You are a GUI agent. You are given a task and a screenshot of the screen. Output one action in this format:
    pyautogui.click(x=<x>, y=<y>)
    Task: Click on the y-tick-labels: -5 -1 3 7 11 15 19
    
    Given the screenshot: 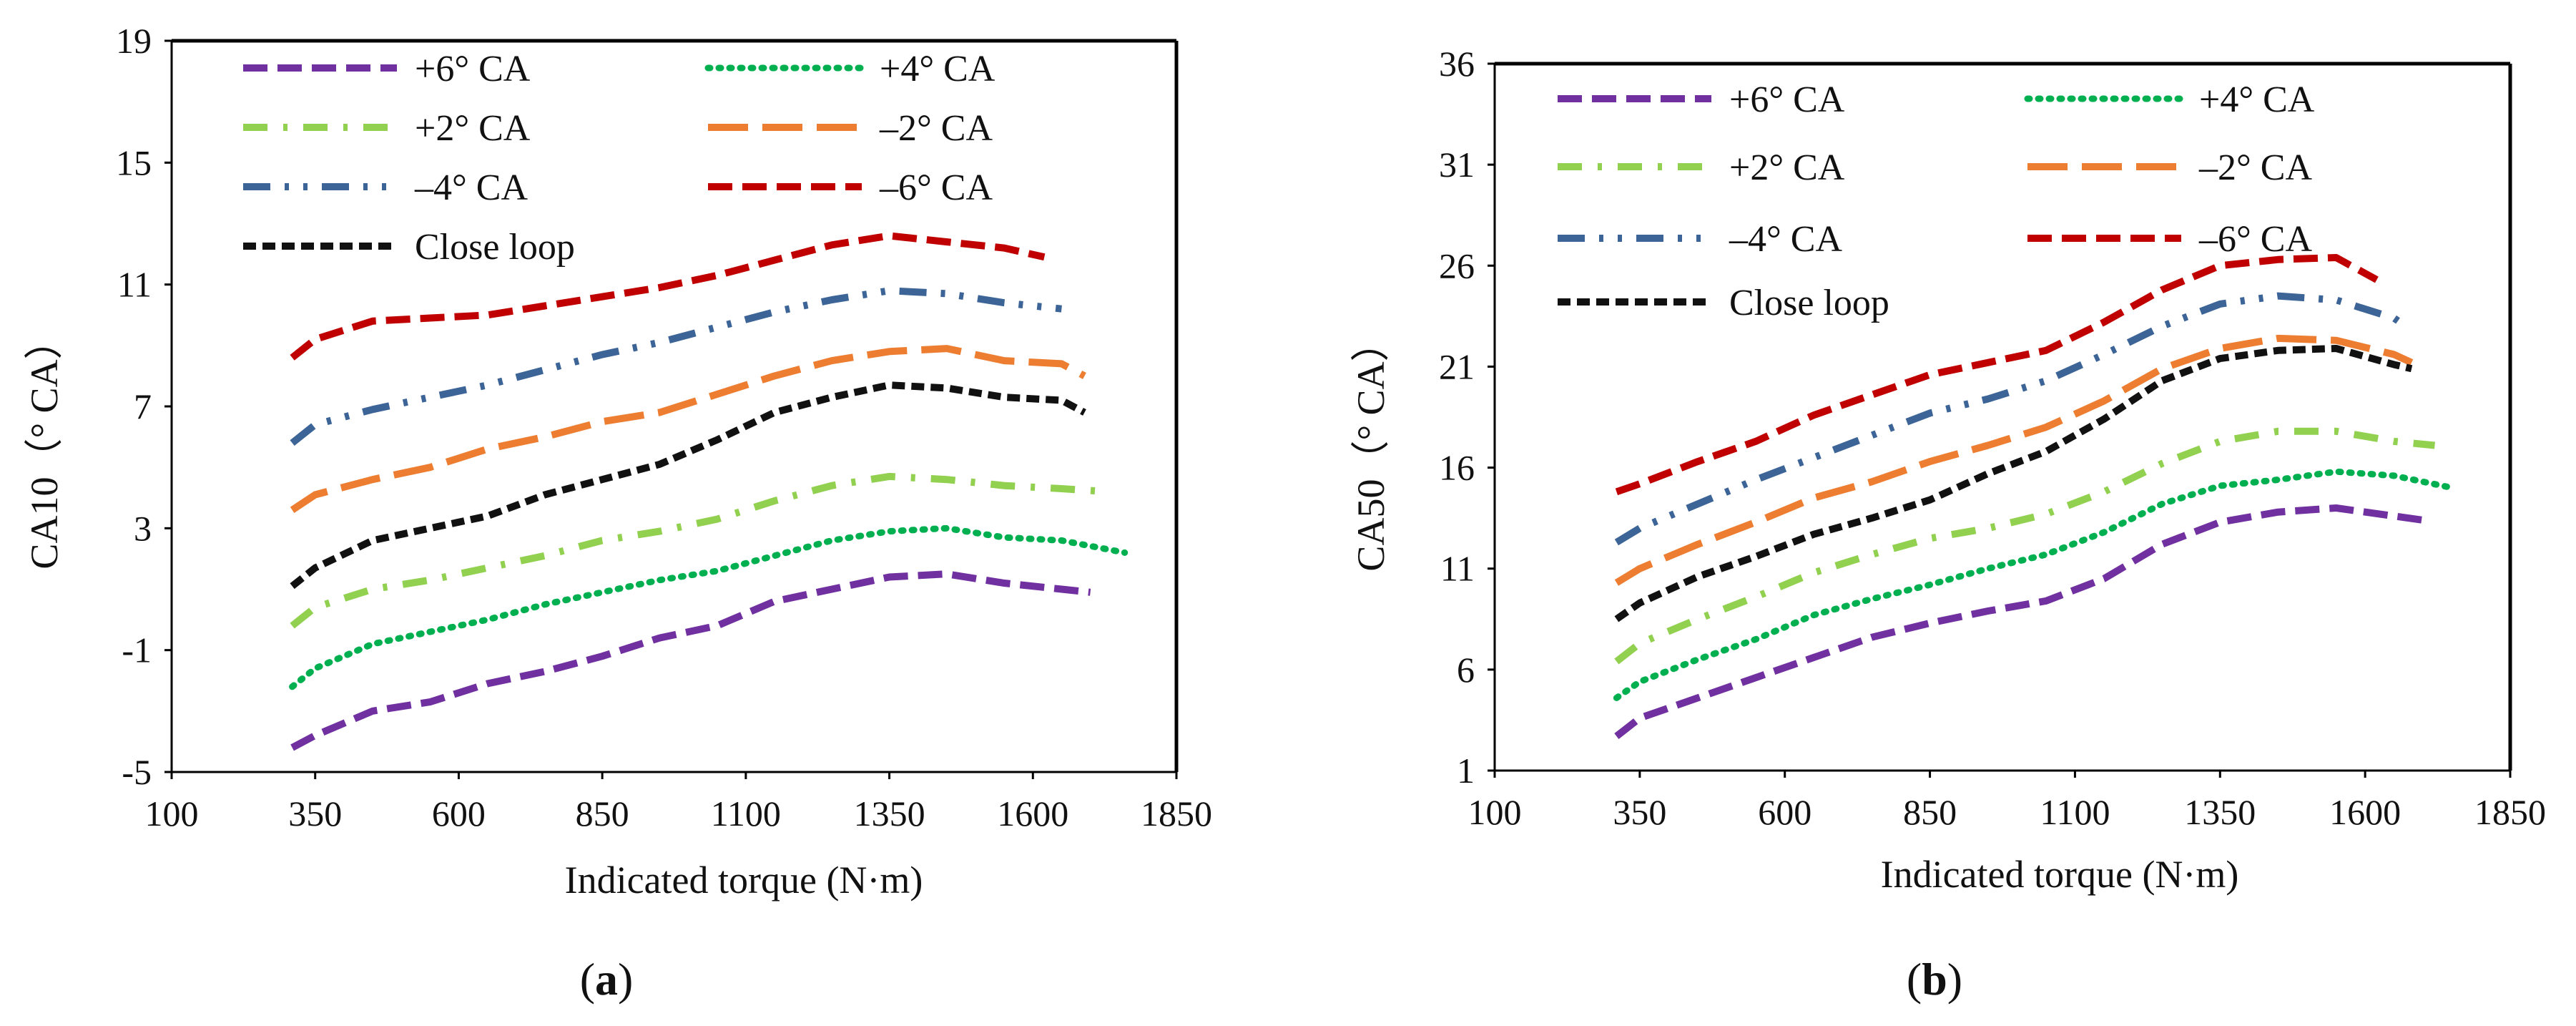 What is the action you would take?
    pyautogui.click(x=144, y=406)
    